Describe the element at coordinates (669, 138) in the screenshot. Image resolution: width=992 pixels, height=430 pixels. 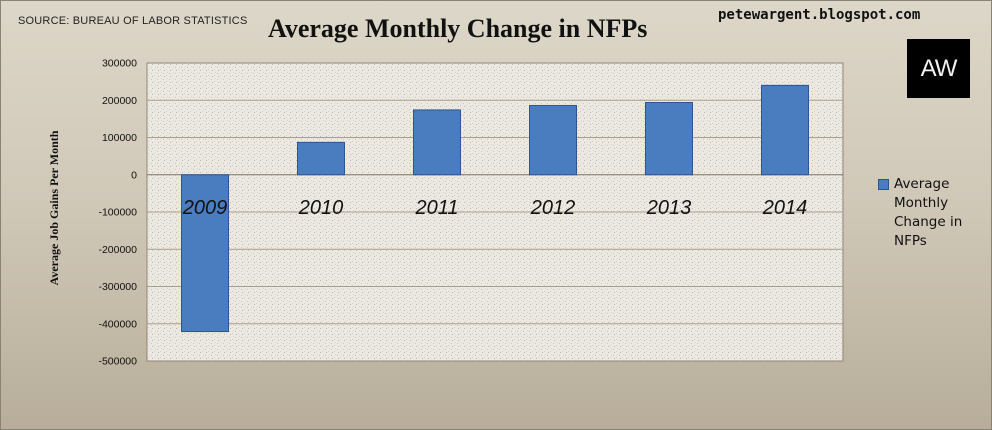
I see `bar-2013` at that location.